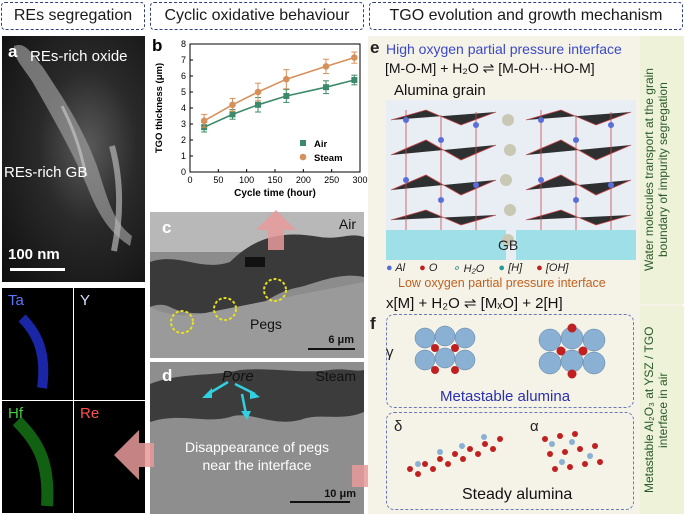  What do you see at coordinates (46, 172) in the screenshot?
I see `res-rich-gb-label: REs-rich GB` at bounding box center [46, 172].